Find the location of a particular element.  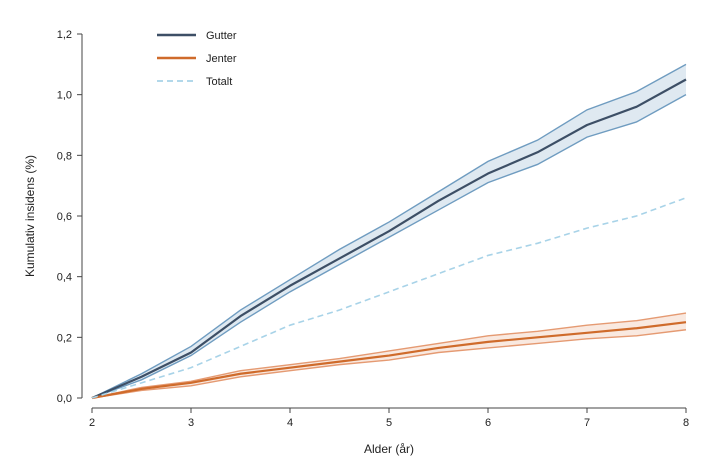

y-axis-ticks: 0,0 0,2 0,4 0,6 0,8 1,0 1,2 is located at coordinates (69, 217).